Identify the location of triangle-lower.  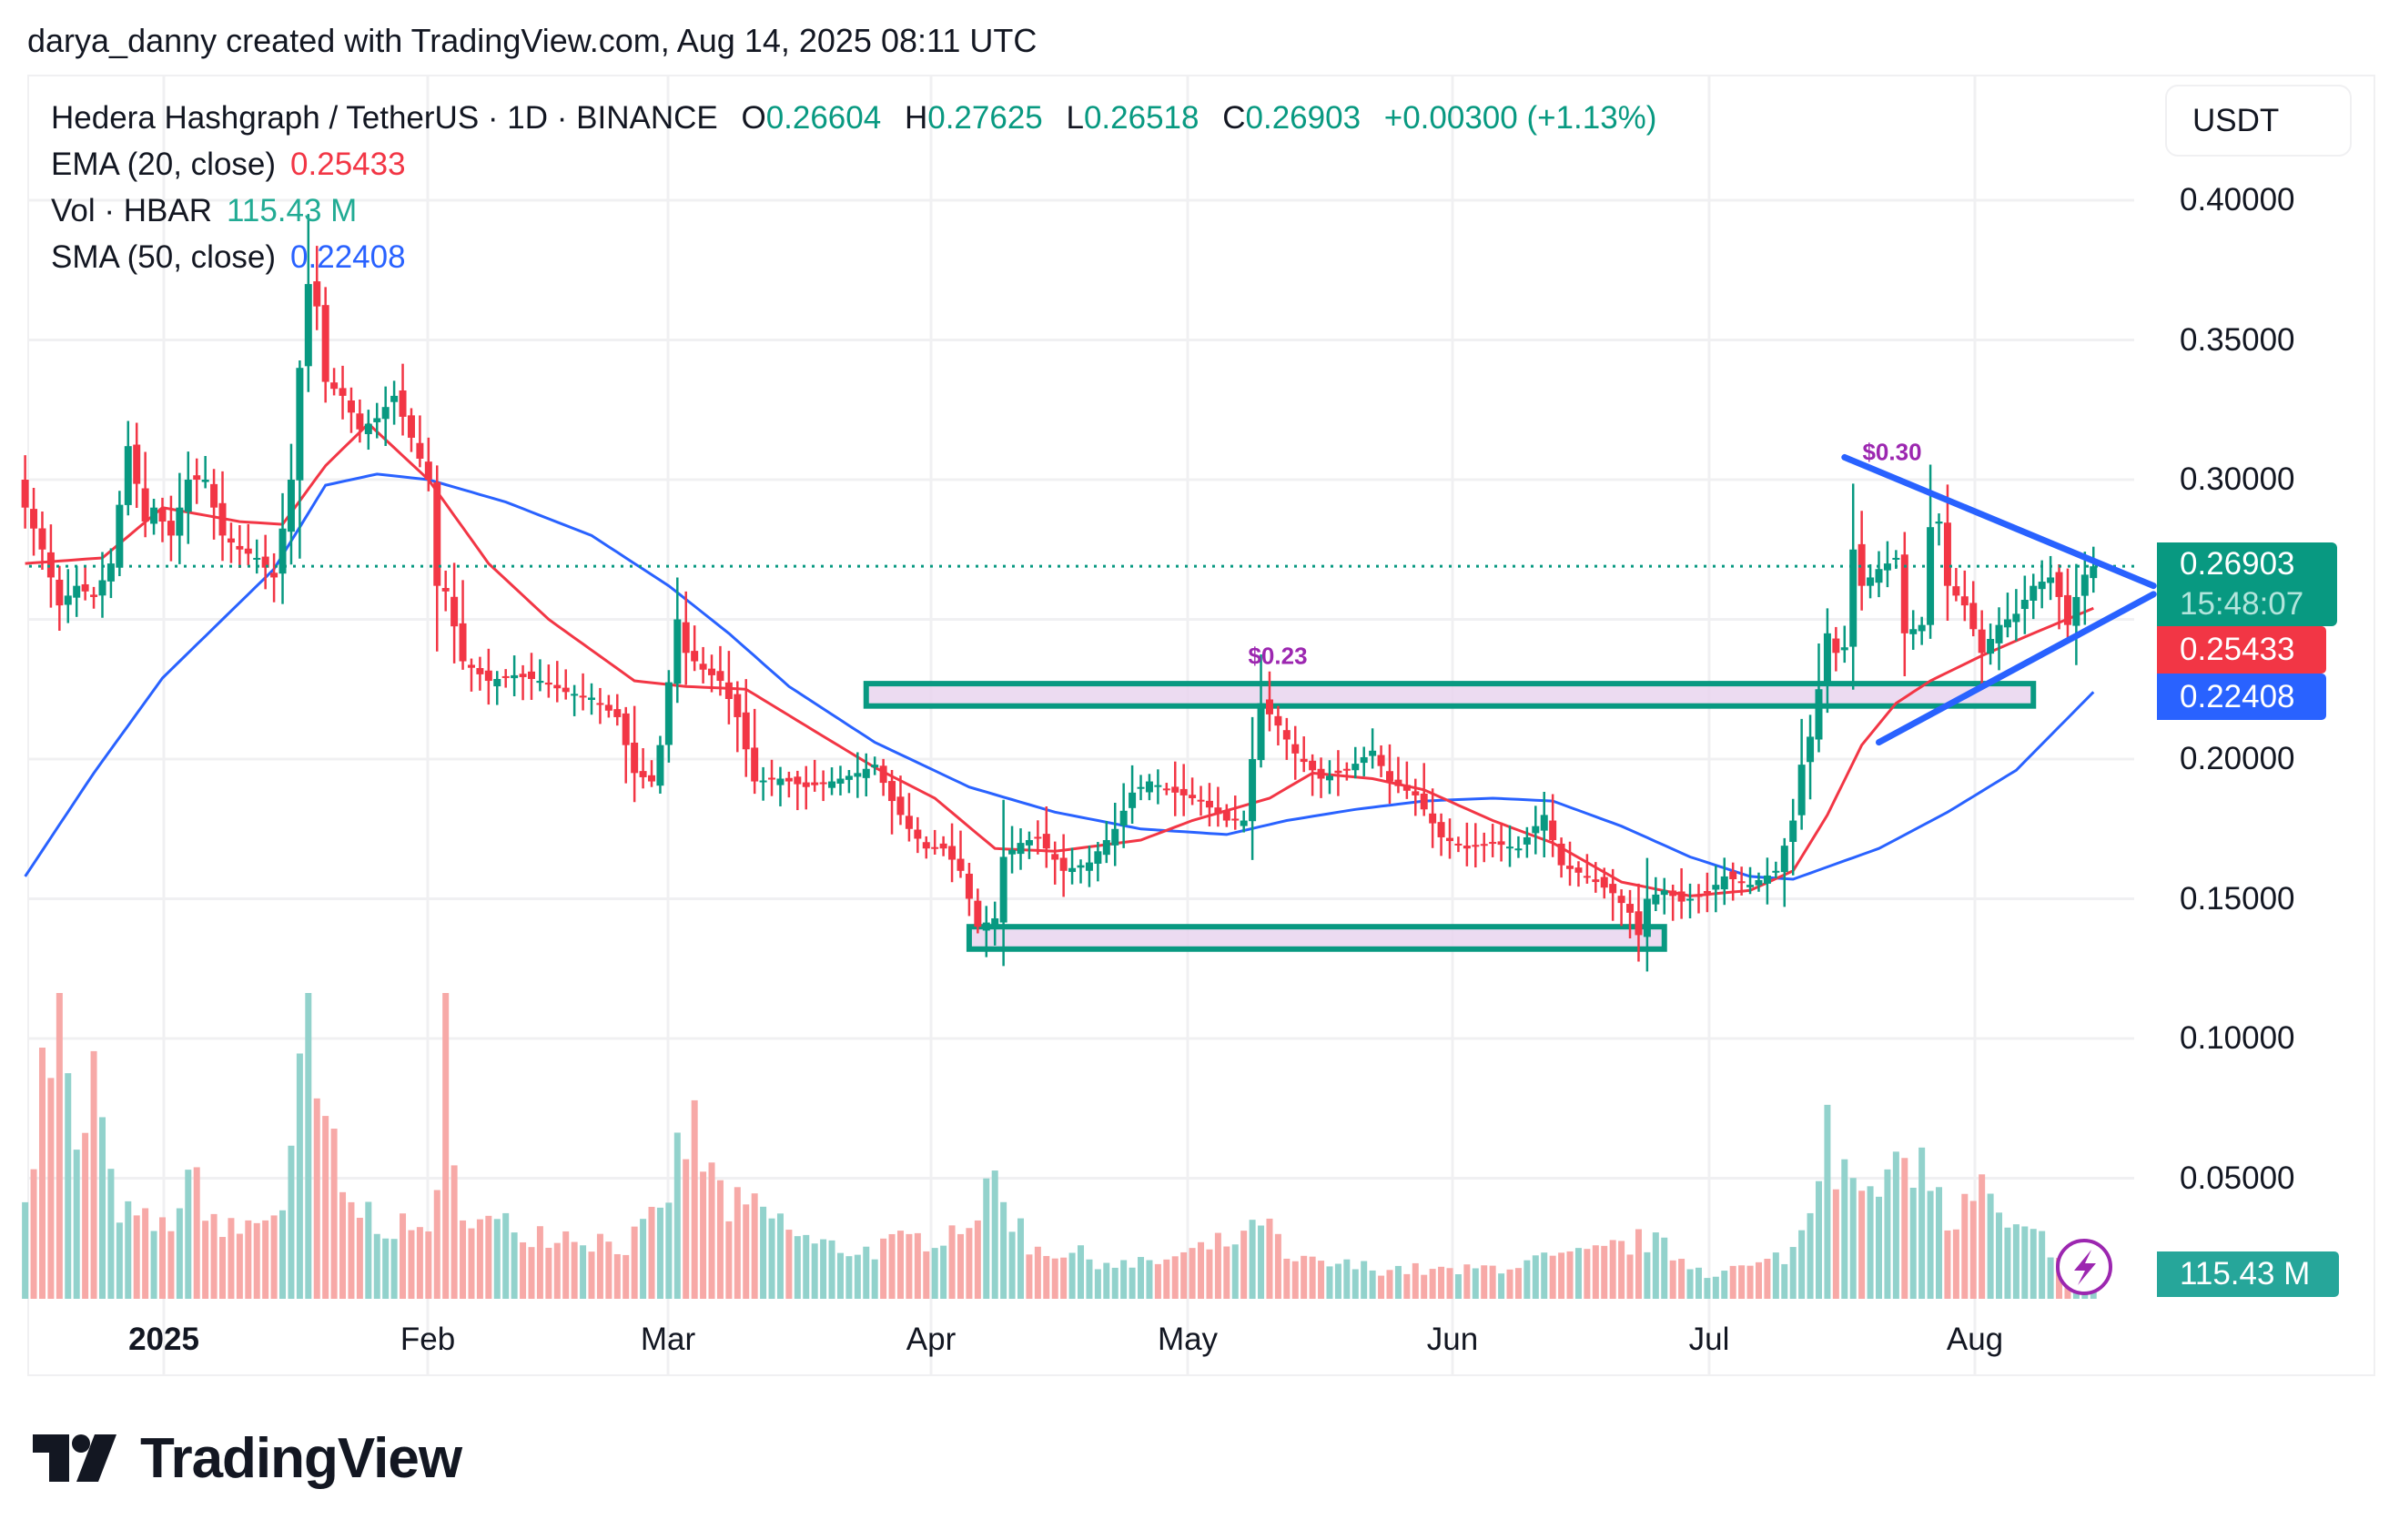
(2016, 668).